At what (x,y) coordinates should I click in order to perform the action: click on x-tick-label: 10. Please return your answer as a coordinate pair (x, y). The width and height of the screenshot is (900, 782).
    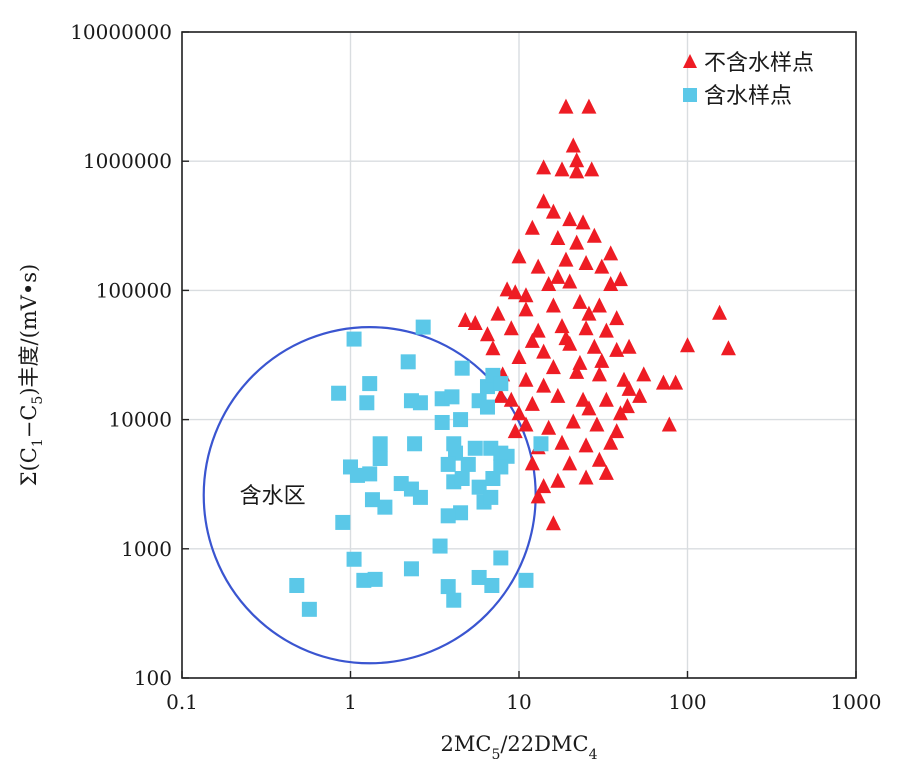
    Looking at the image, I should click on (518, 702).